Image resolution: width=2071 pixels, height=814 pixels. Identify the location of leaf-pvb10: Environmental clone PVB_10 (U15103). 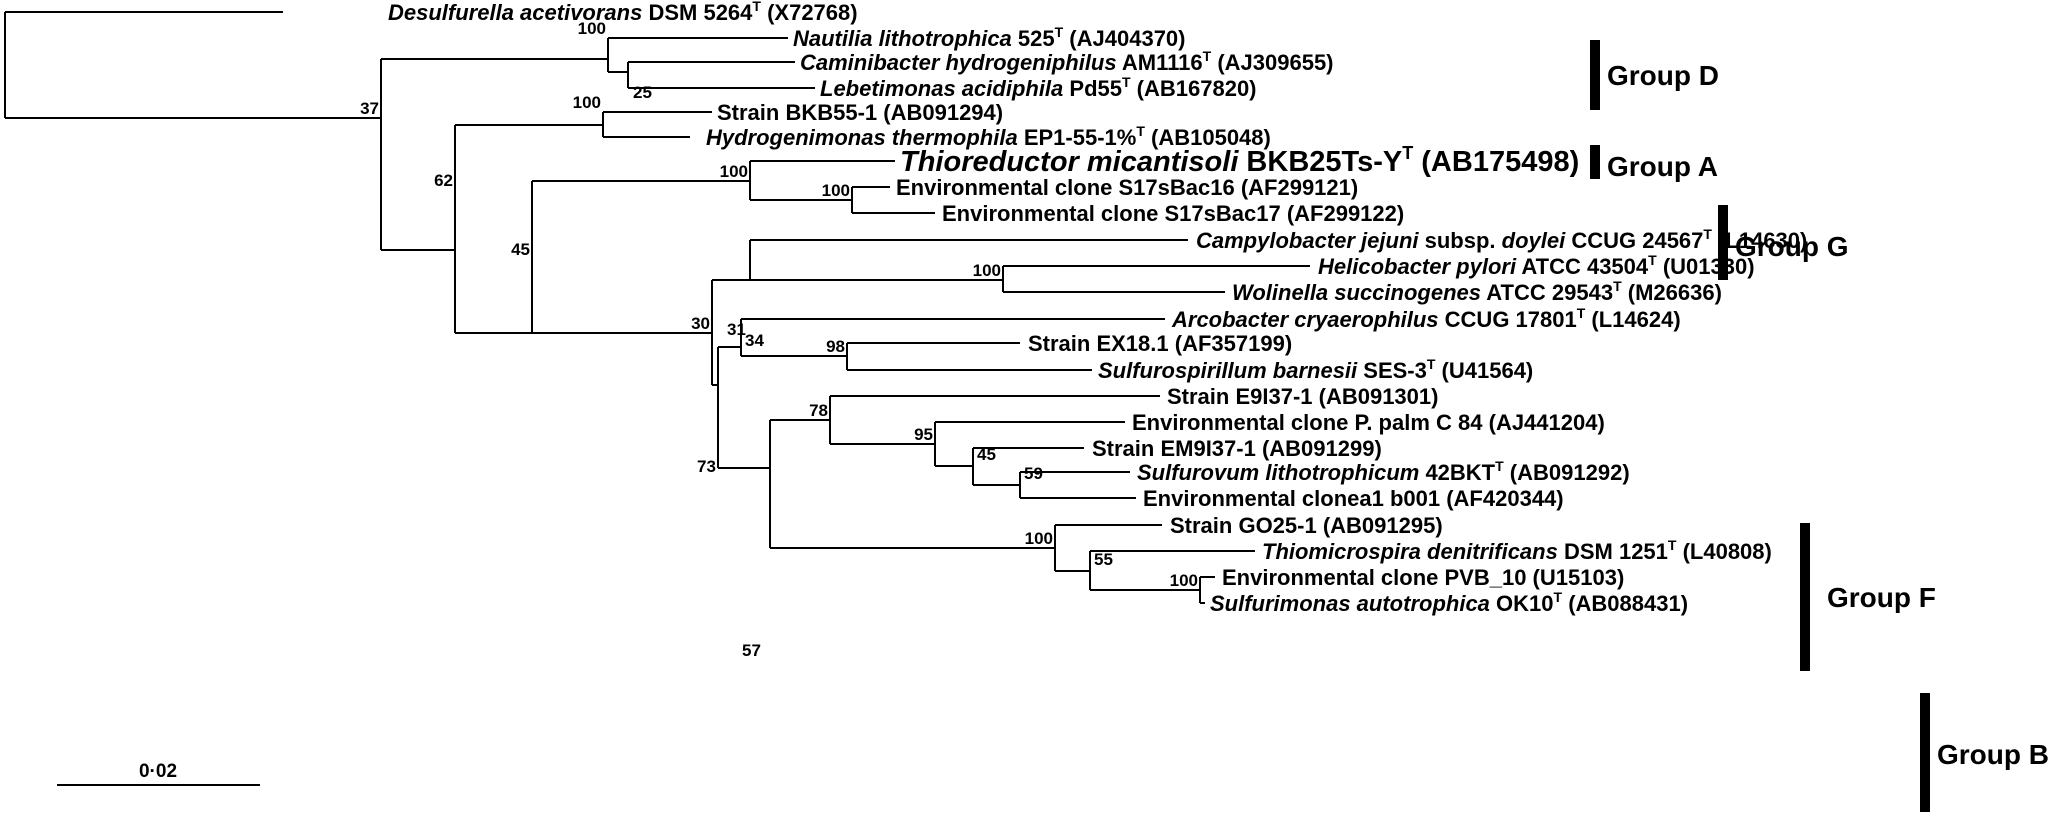
(1423, 577).